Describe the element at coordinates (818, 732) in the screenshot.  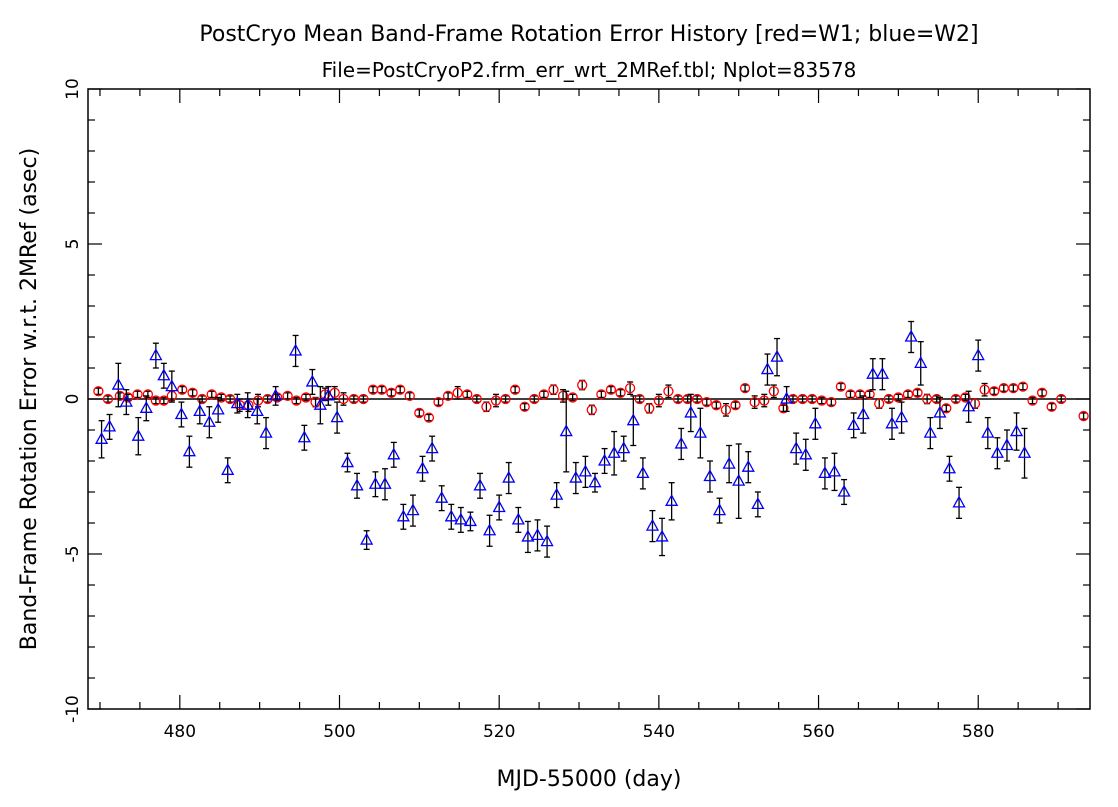
I see `x-tick-label: 560` at that location.